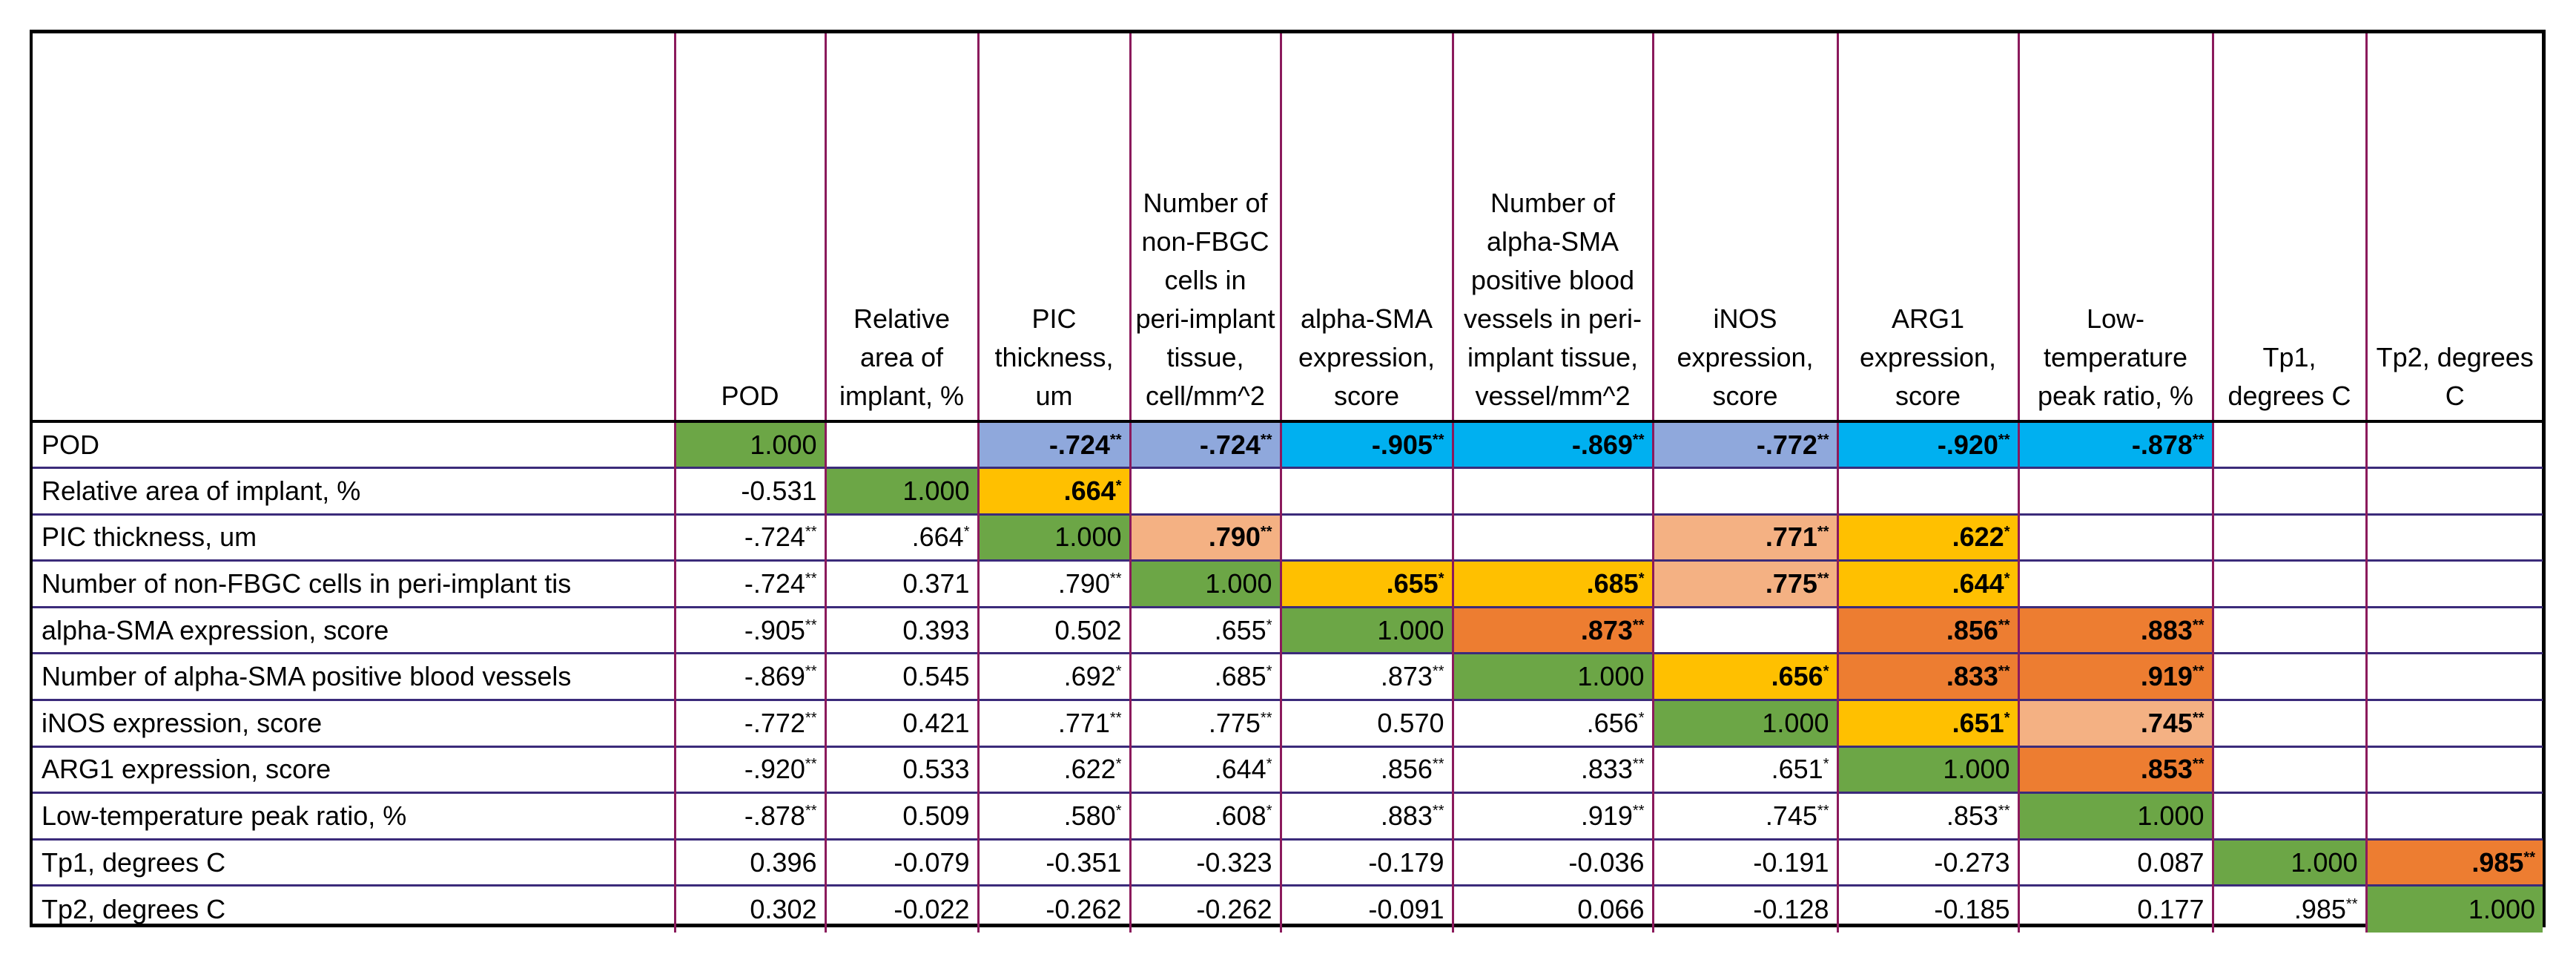 Image resolution: width=2576 pixels, height=957 pixels. I want to click on table-cell: -0.128, so click(1744, 909).